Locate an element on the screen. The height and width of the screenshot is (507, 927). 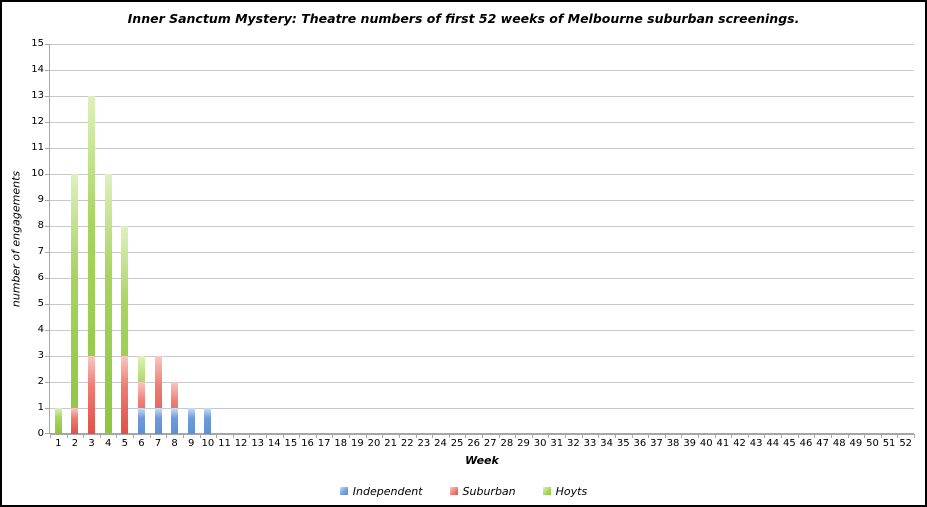
x-tick-label-14: 14 is located at coordinates (274, 443).